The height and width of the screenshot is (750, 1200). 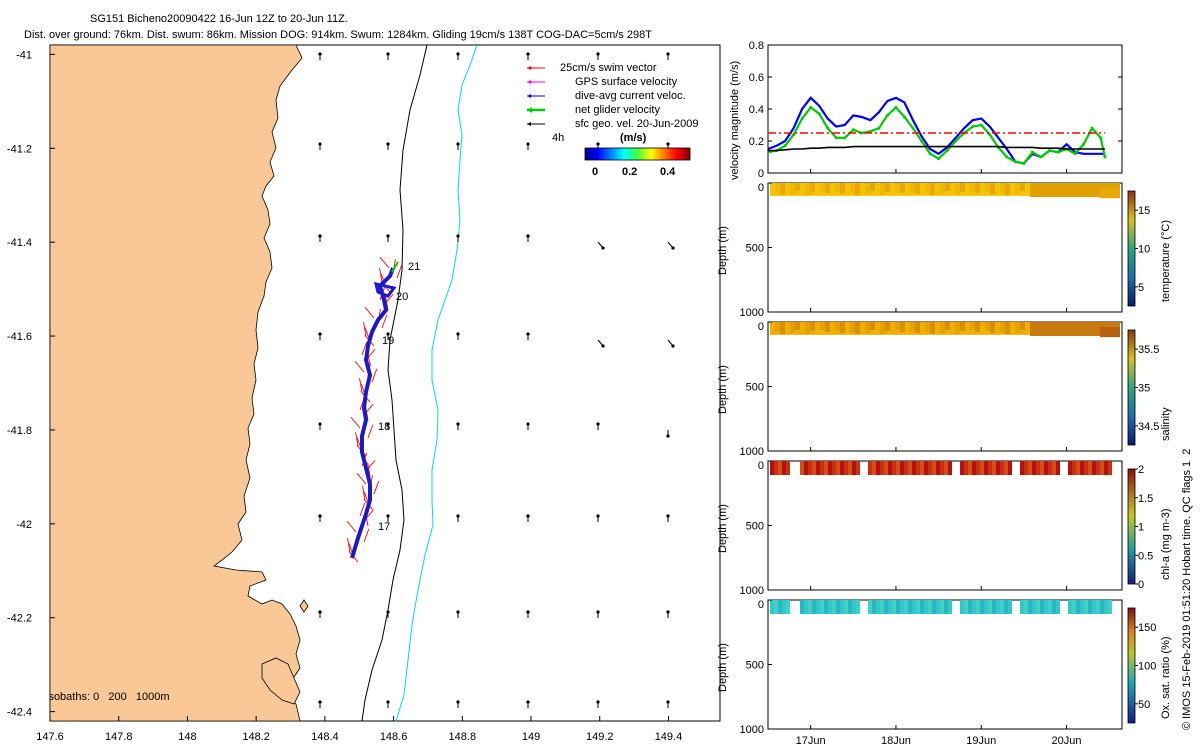 What do you see at coordinates (1131, 248) in the screenshot?
I see `depth-colorbar` at bounding box center [1131, 248].